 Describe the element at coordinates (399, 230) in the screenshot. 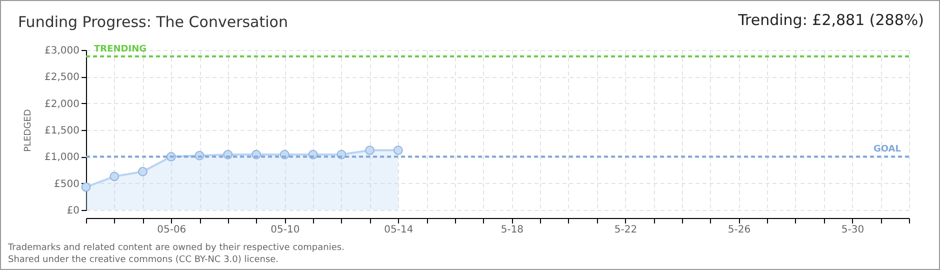

I see `x-tick-label: 05-14` at that location.